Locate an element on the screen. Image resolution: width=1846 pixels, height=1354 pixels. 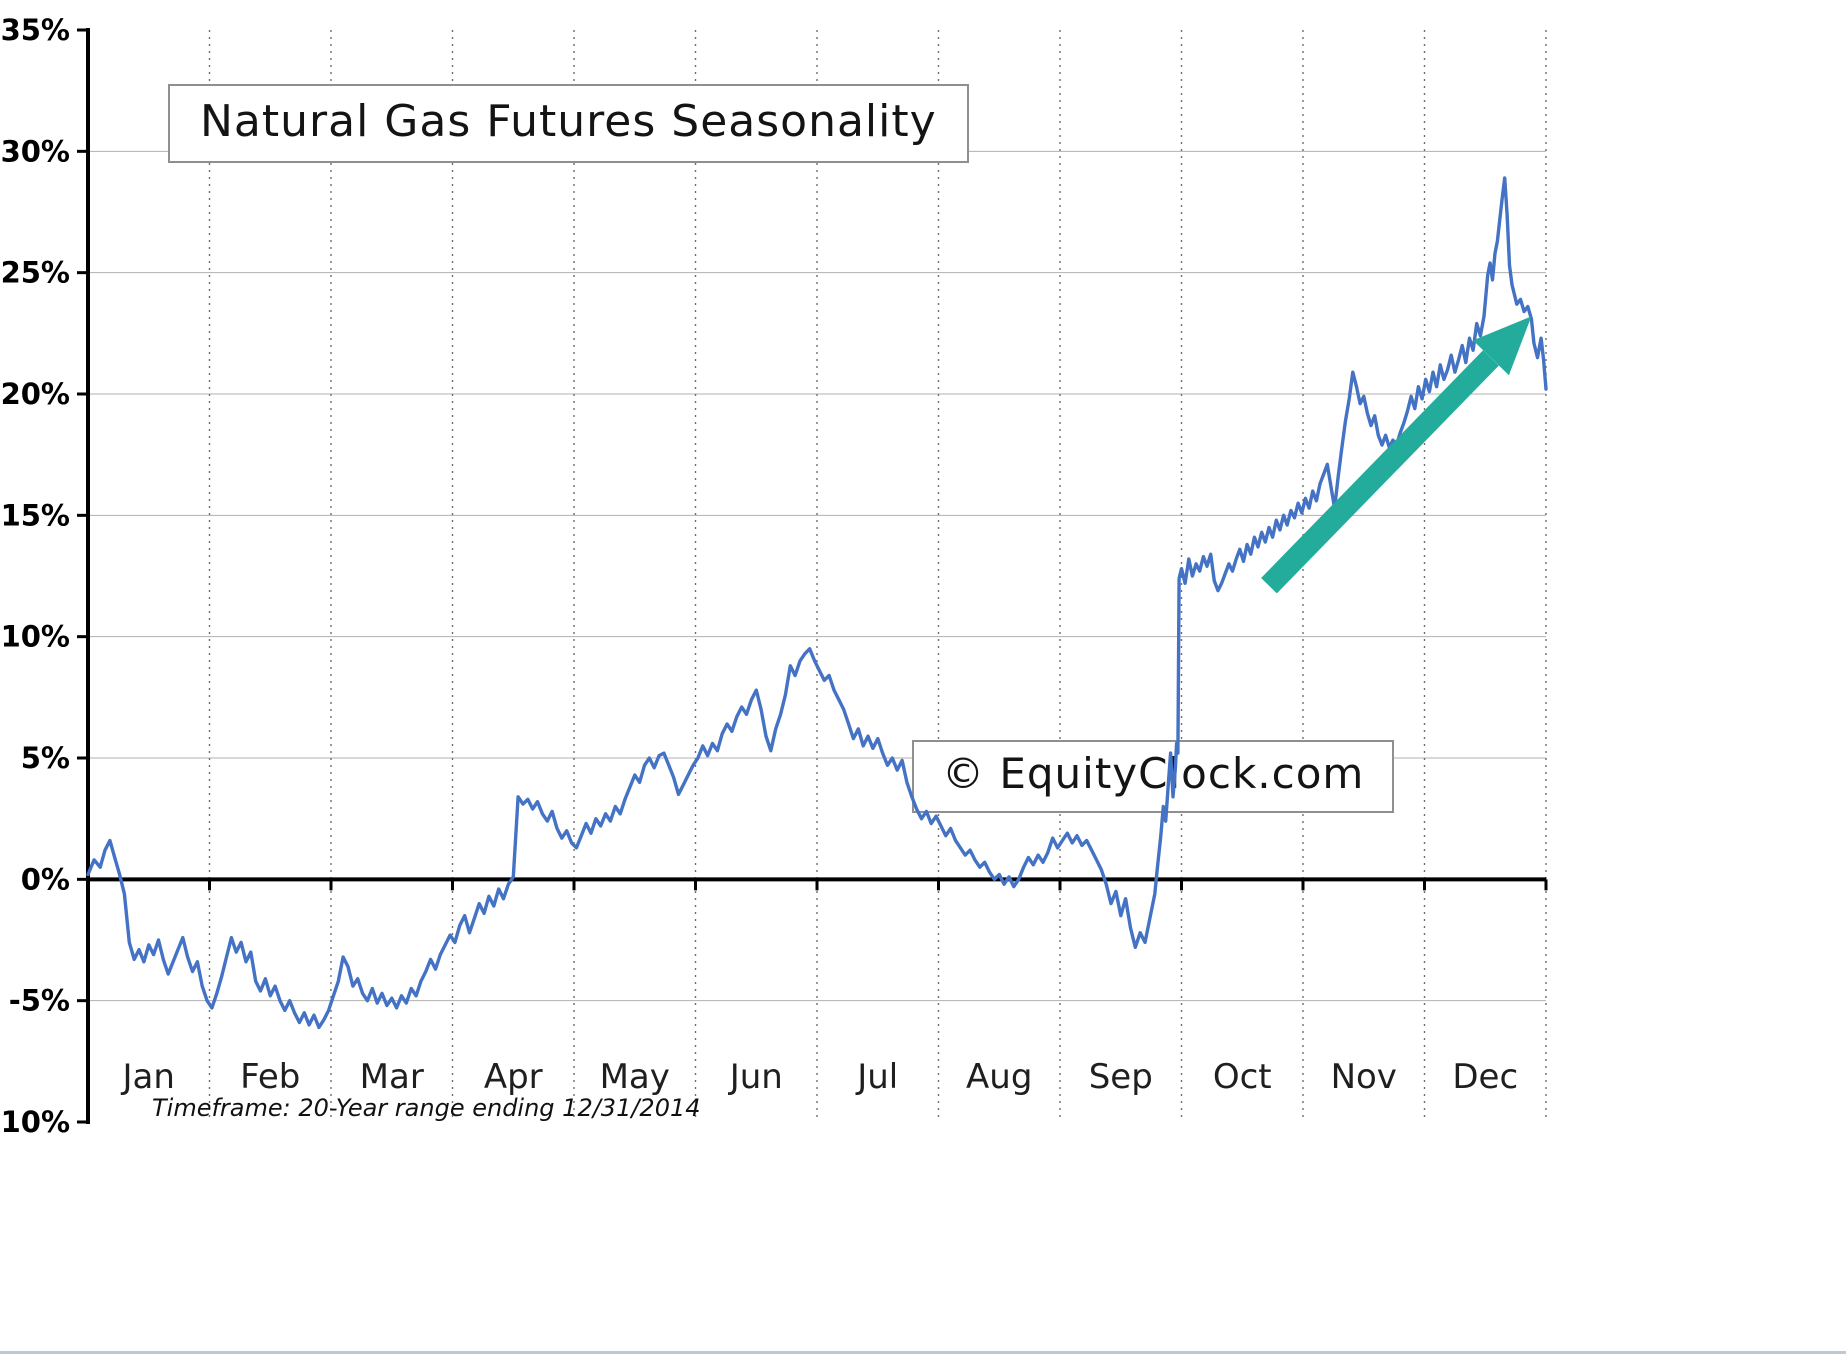
y-tick-label: 25% is located at coordinates (35, 273).